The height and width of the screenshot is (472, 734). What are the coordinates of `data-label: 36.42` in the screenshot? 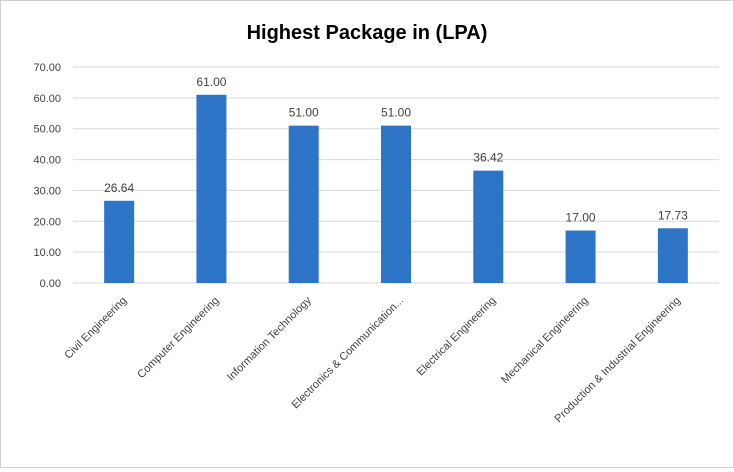 It's located at (488, 158).